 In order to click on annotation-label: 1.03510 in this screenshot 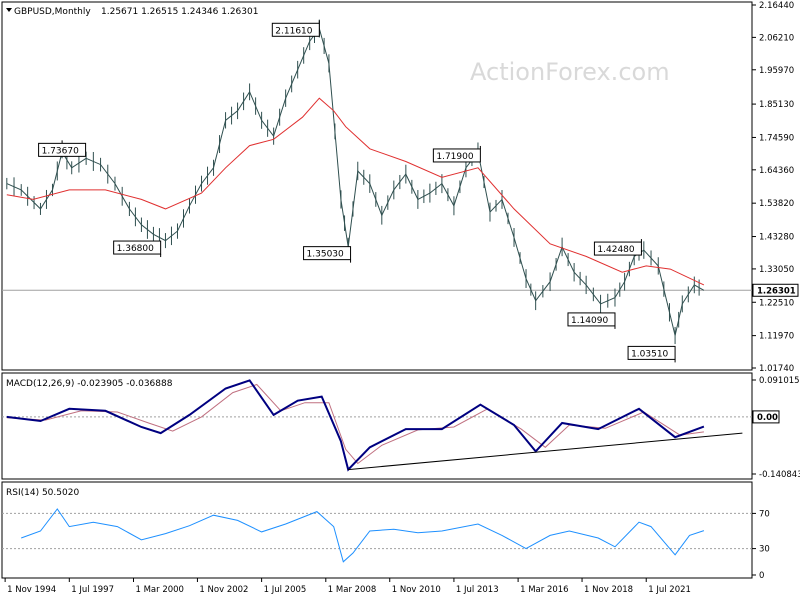, I will do `click(649, 354)`.